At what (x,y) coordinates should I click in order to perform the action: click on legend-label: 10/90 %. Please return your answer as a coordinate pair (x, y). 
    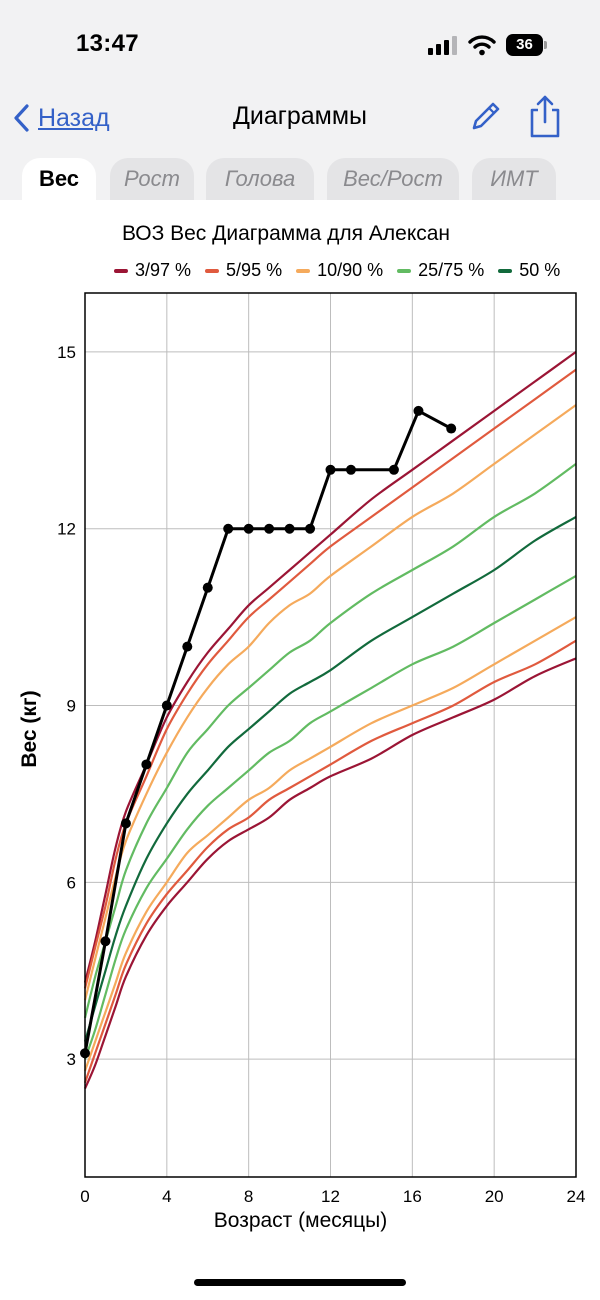
    Looking at the image, I should click on (350, 270).